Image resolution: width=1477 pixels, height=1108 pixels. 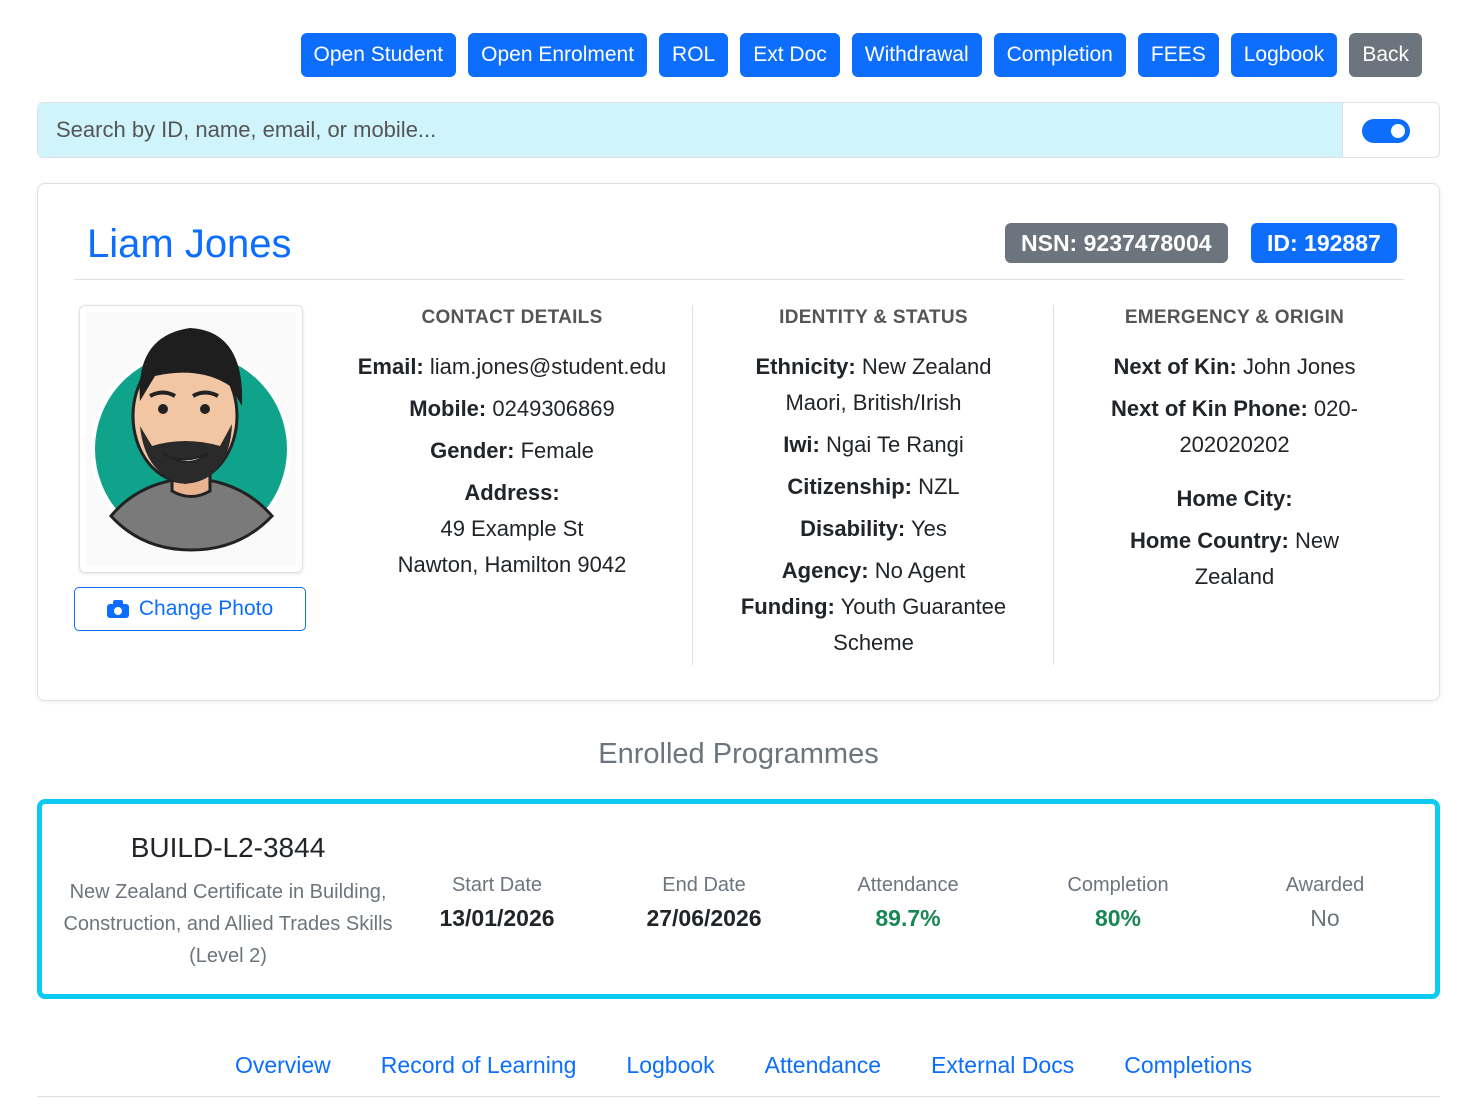 I want to click on stat: Attendance 89.7%, so click(x=908, y=903).